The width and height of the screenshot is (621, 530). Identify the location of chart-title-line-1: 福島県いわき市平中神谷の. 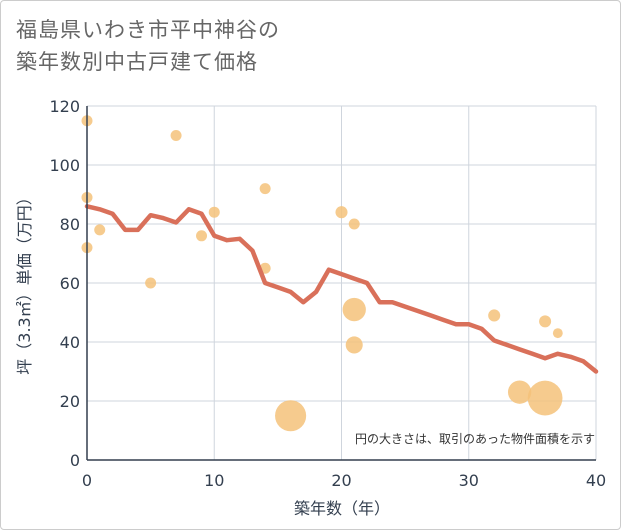
(148, 30).